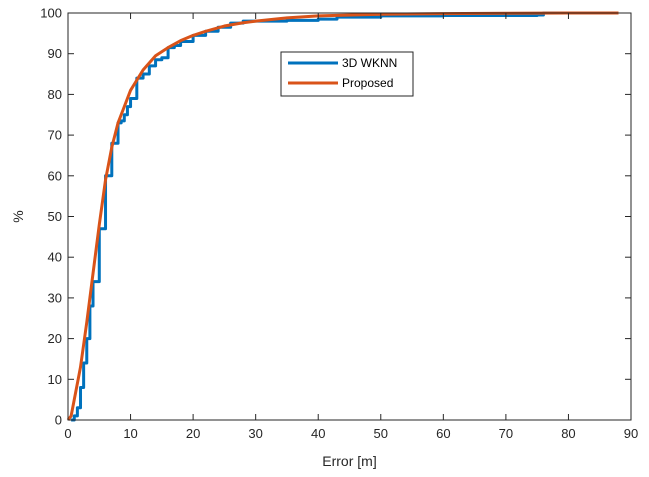 This screenshot has height=477, width=649. What do you see at coordinates (130, 433) in the screenshot?
I see `x-tick-label: 10` at bounding box center [130, 433].